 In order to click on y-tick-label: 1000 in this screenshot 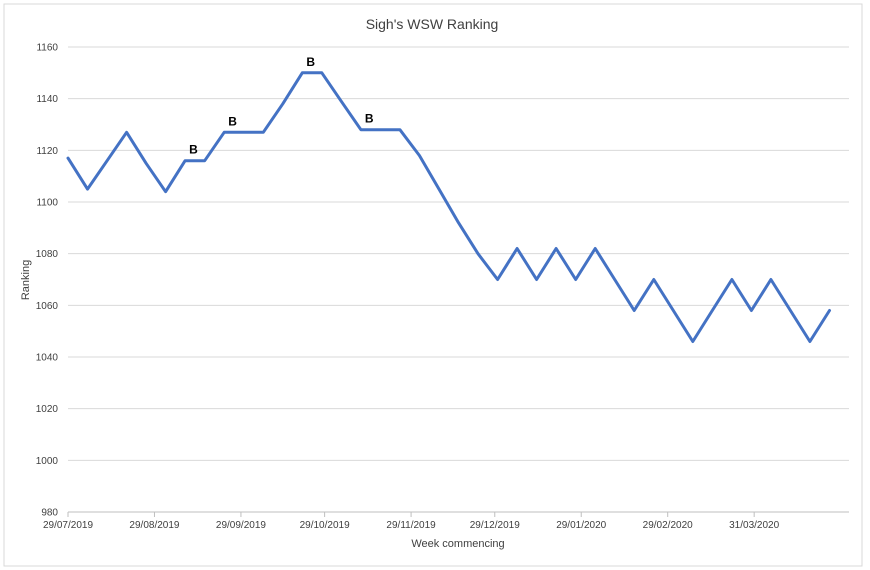, I will do `click(47, 461)`.